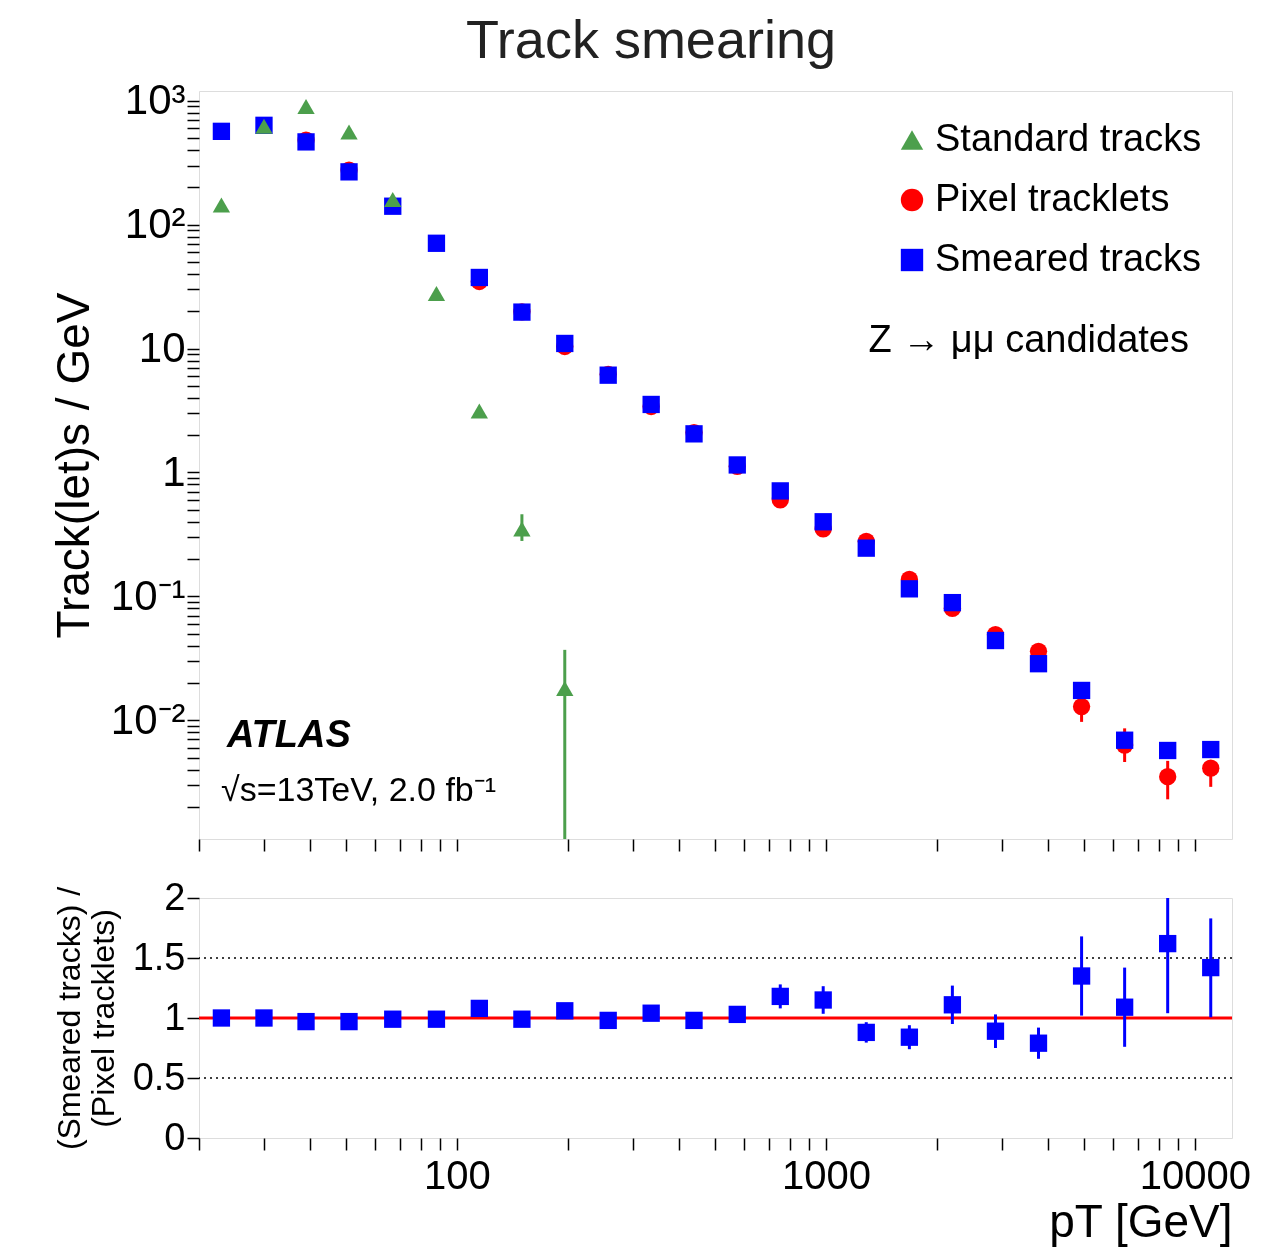 The height and width of the screenshot is (1252, 1283). What do you see at coordinates (162, 348) in the screenshot?
I see `y-tick-label: 10` at bounding box center [162, 348].